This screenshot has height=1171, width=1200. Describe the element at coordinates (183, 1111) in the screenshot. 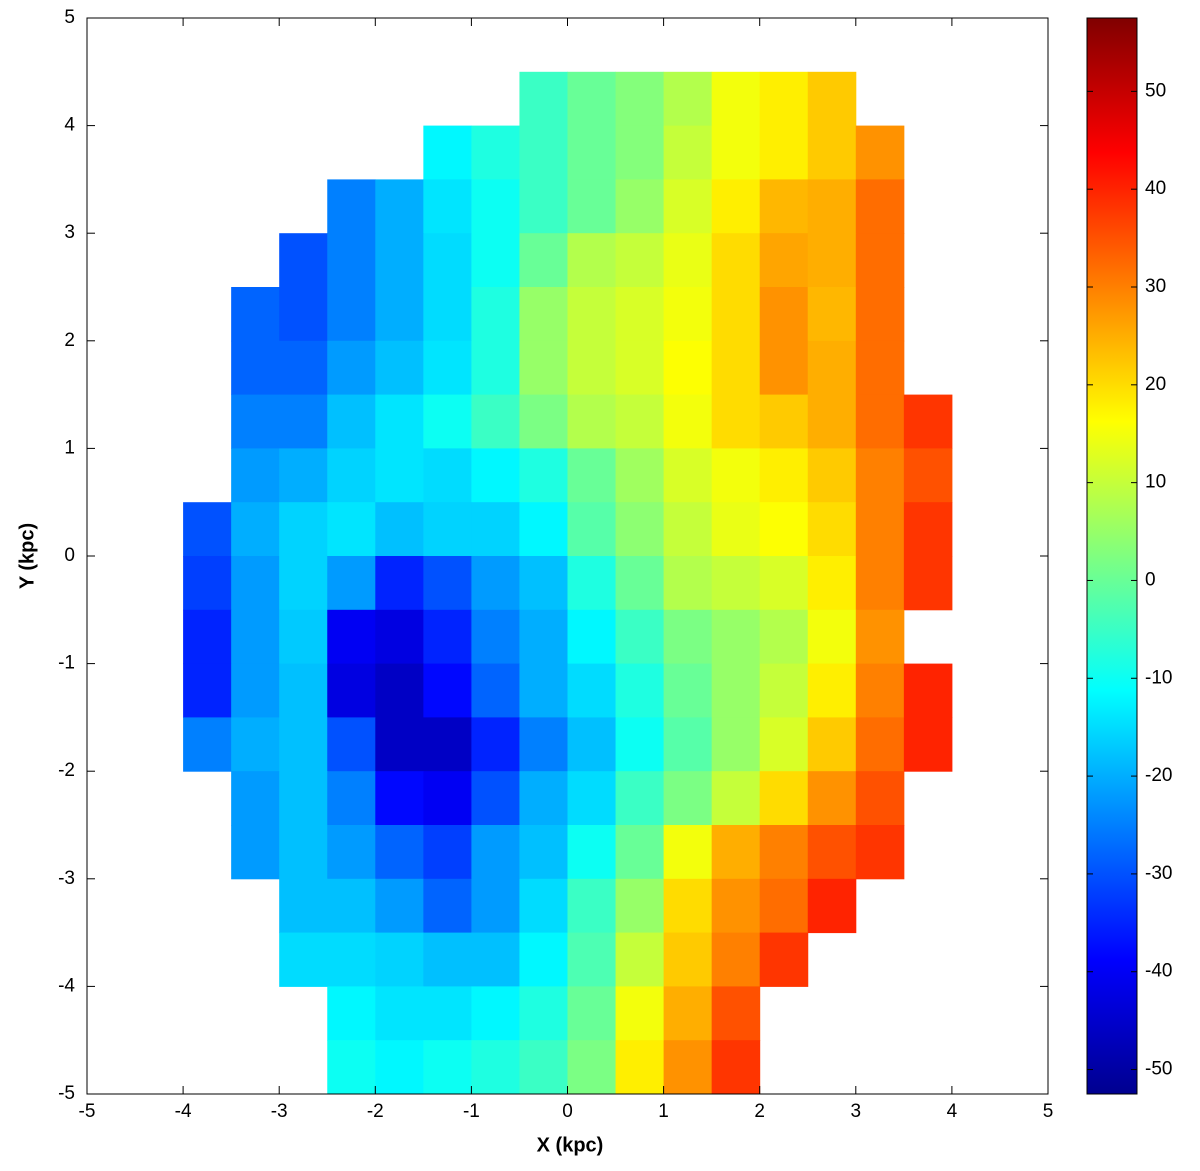

I see `x-tick-label: -4` at that location.